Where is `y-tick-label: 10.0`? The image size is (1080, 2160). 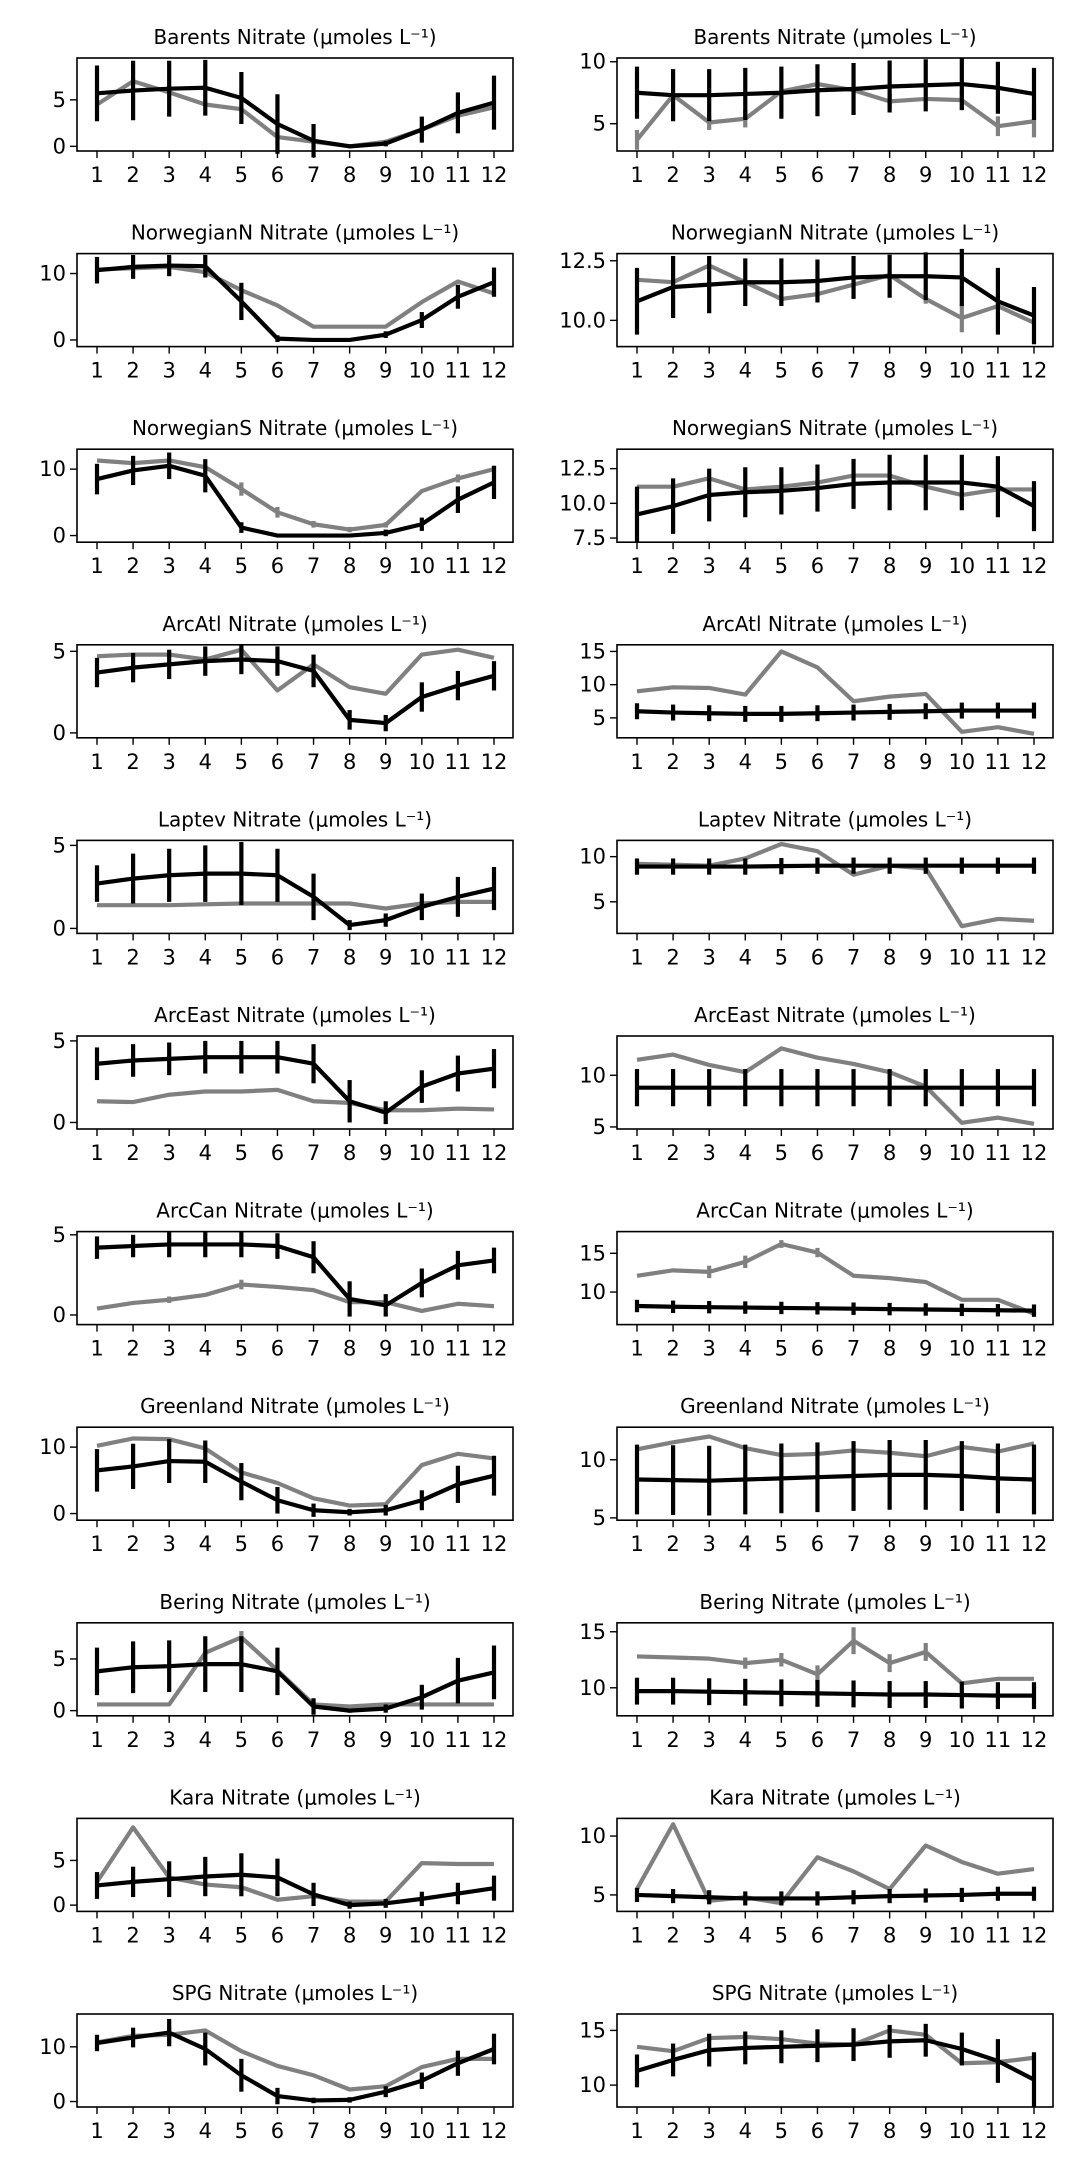 y-tick-label: 10.0 is located at coordinates (582, 320).